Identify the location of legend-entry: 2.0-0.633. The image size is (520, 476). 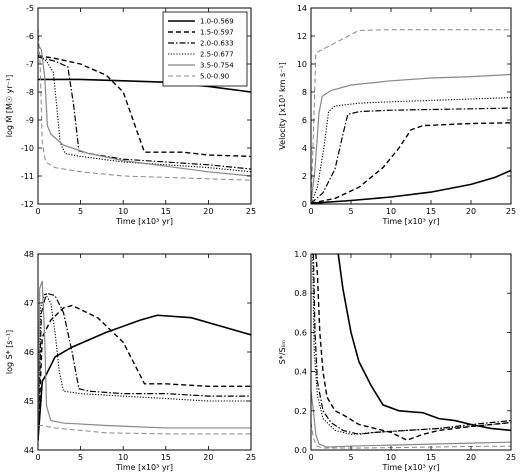
(217, 44).